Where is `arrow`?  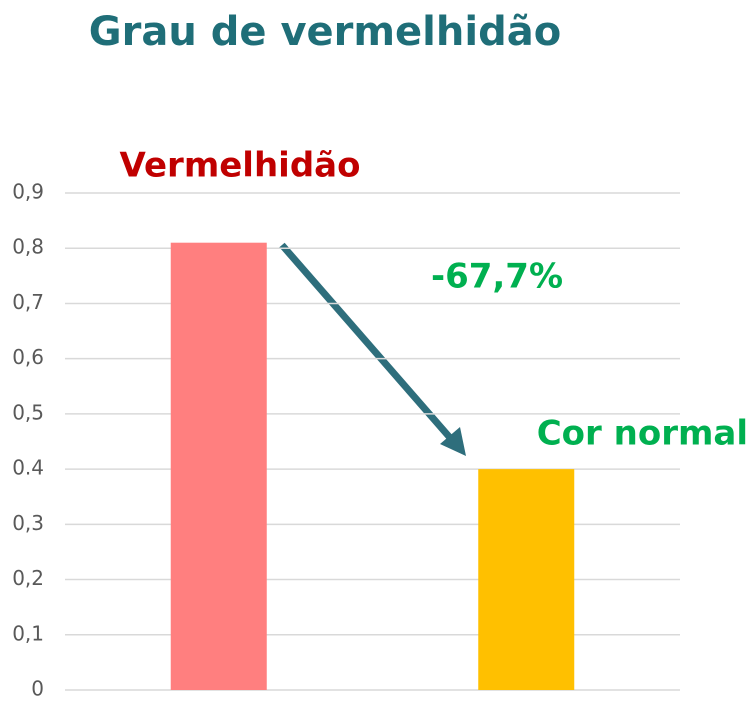 arrow is located at coordinates (367, 342).